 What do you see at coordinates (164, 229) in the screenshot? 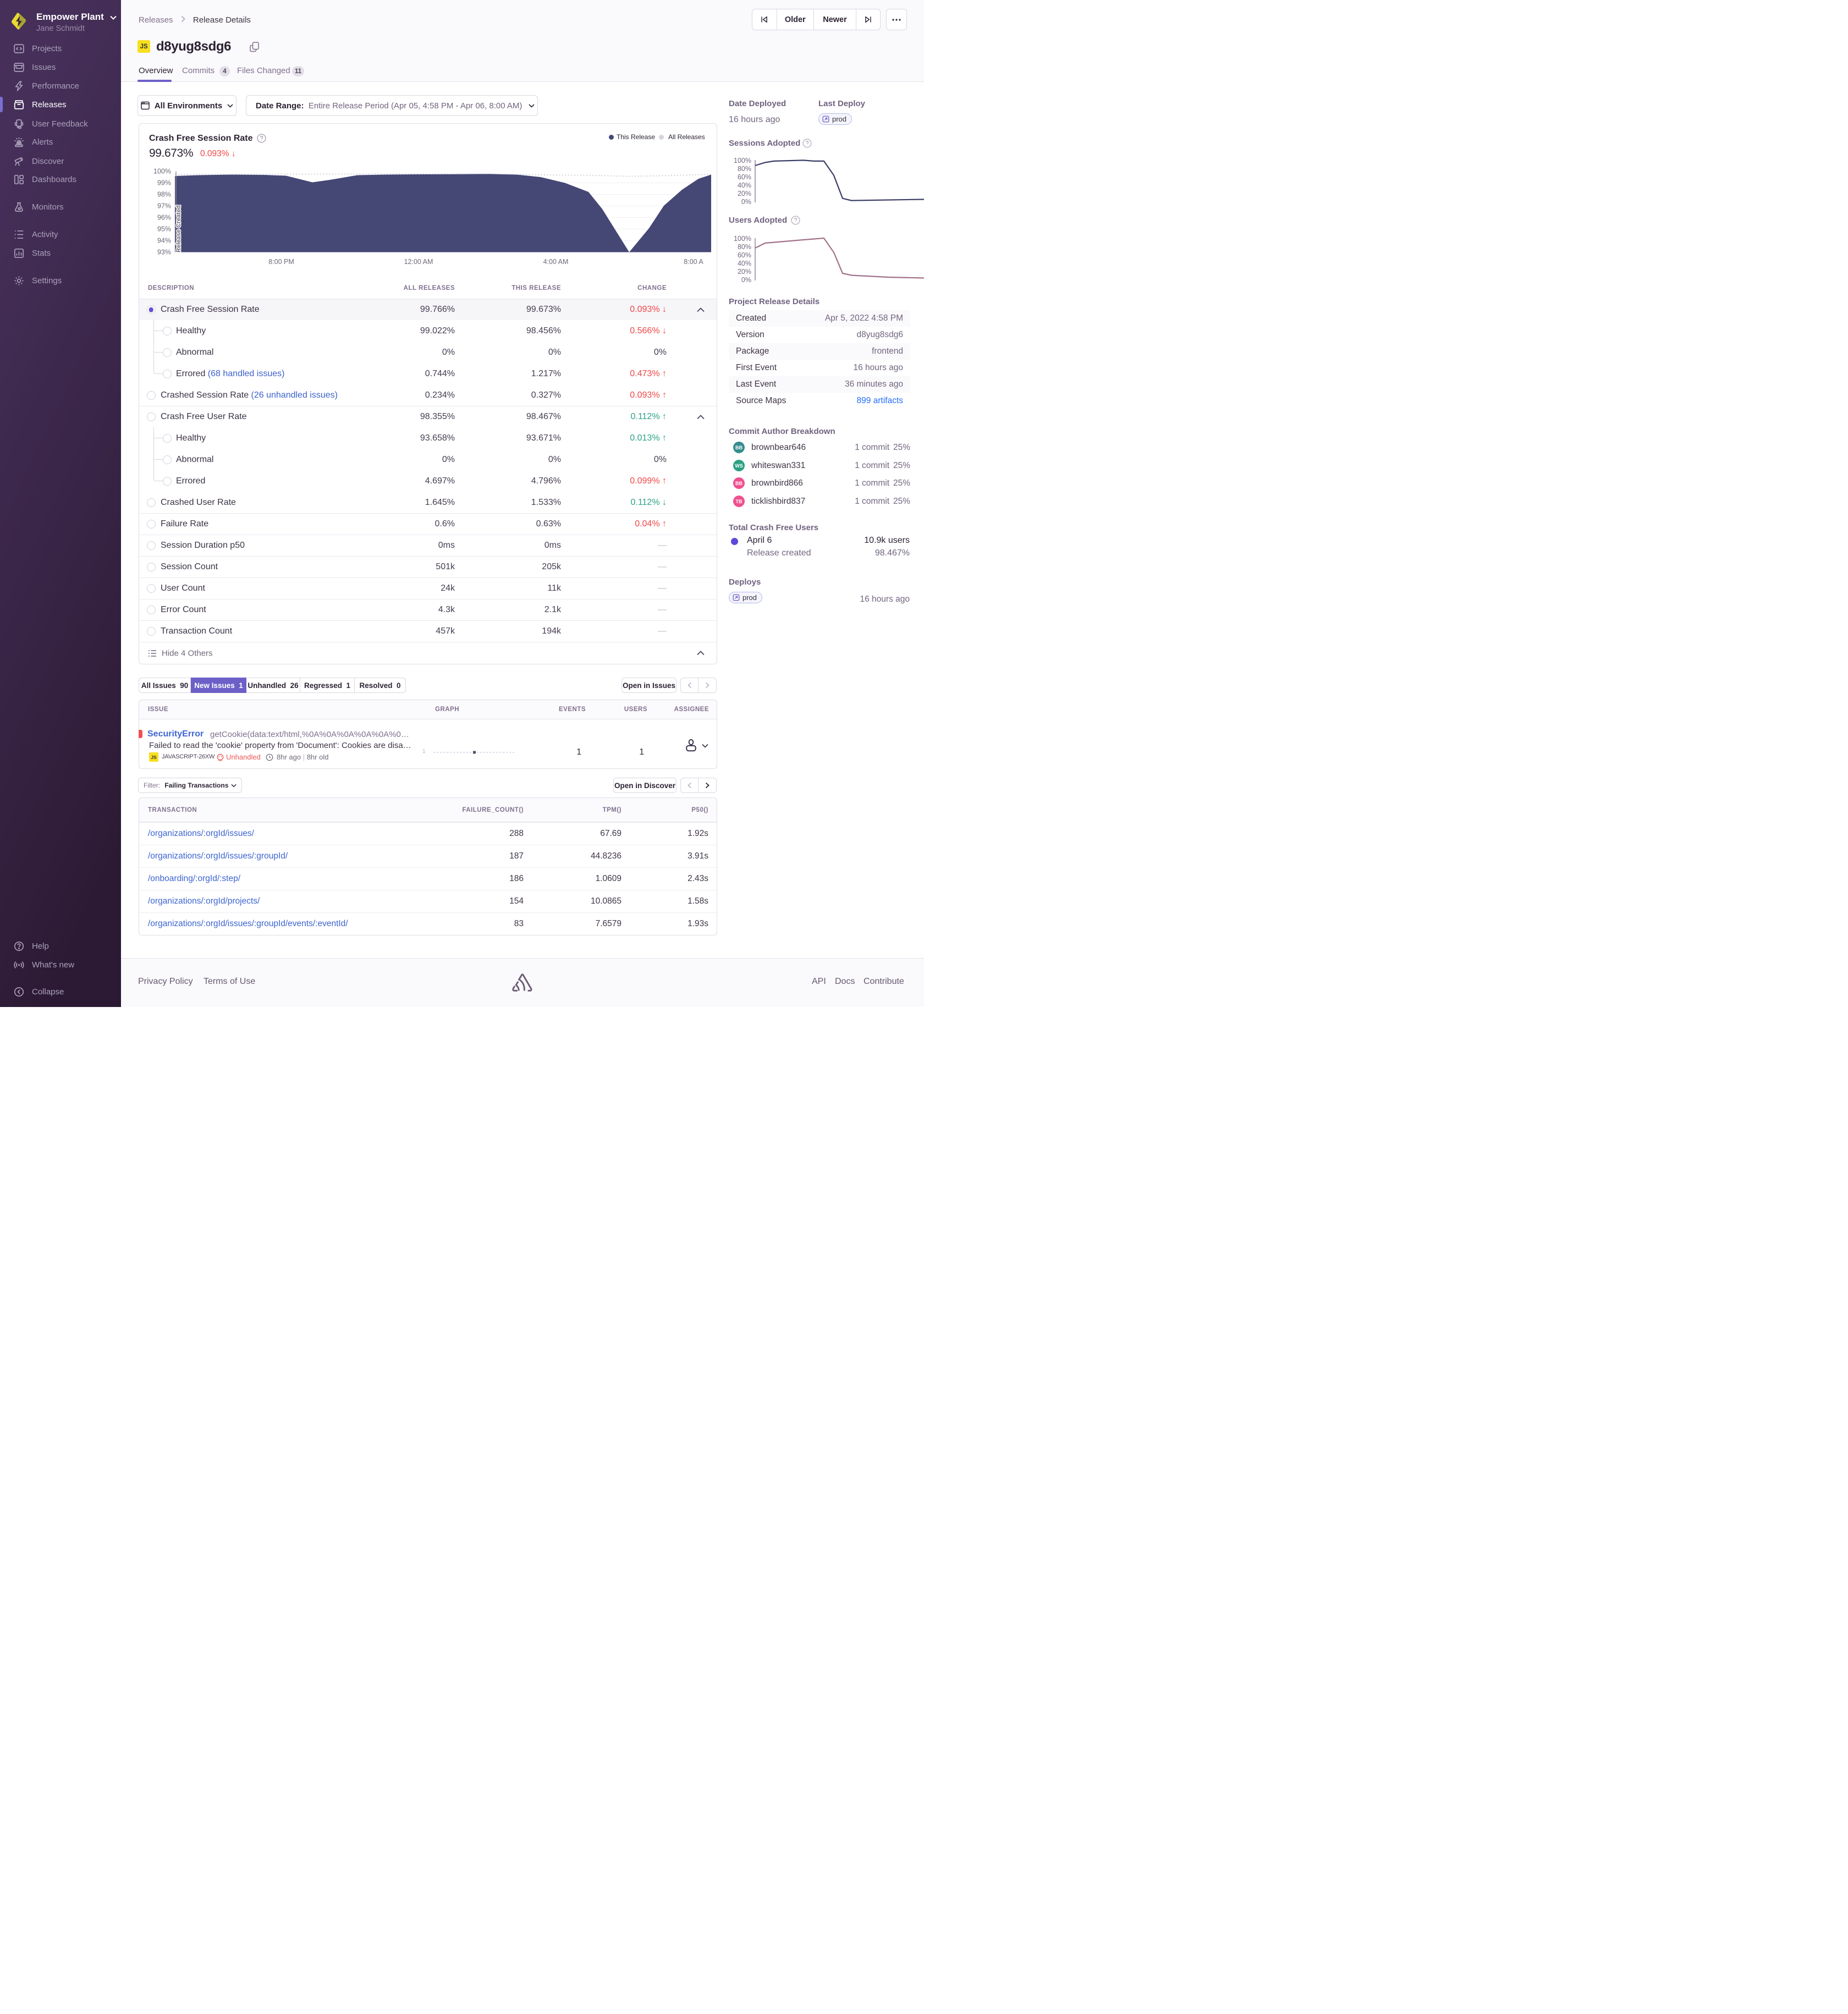
I see `svg-text: 95%` at bounding box center [164, 229].